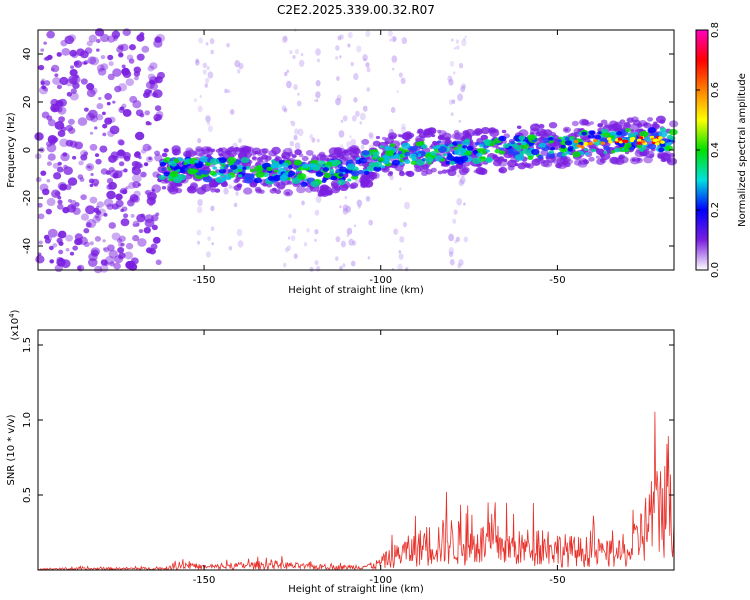 The height and width of the screenshot is (600, 750). I want to click on colorbar-tick-label: 0.4, so click(715, 150).